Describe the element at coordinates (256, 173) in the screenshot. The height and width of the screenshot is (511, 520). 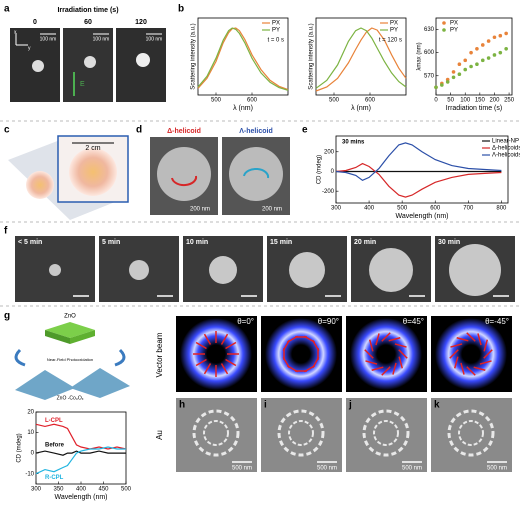
I see `chirality-arrow` at that location.